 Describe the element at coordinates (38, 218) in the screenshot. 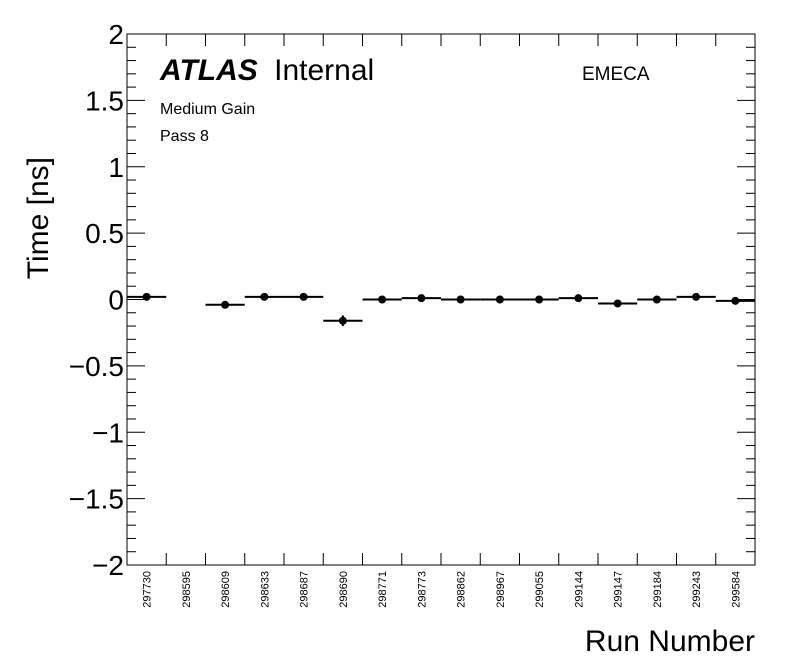

I see `y-axis-label: Time [ns]` at that location.